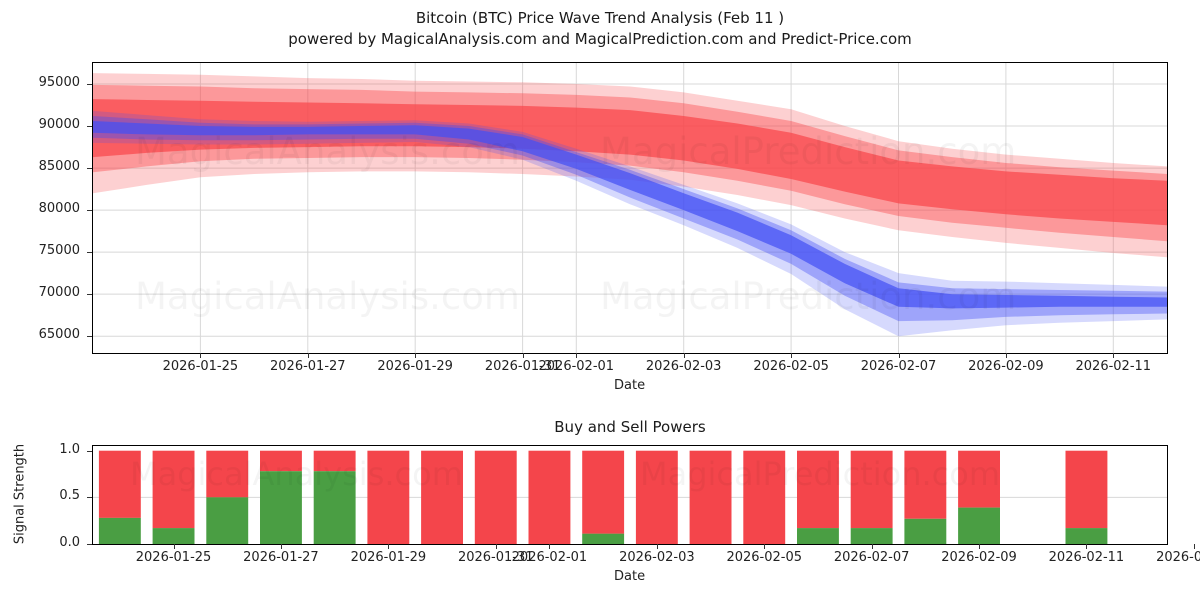 This screenshot has height=600, width=1200. Describe the element at coordinates (630, 427) in the screenshot. I see `bar-chart-title: Buy and Sell Powers` at that location.